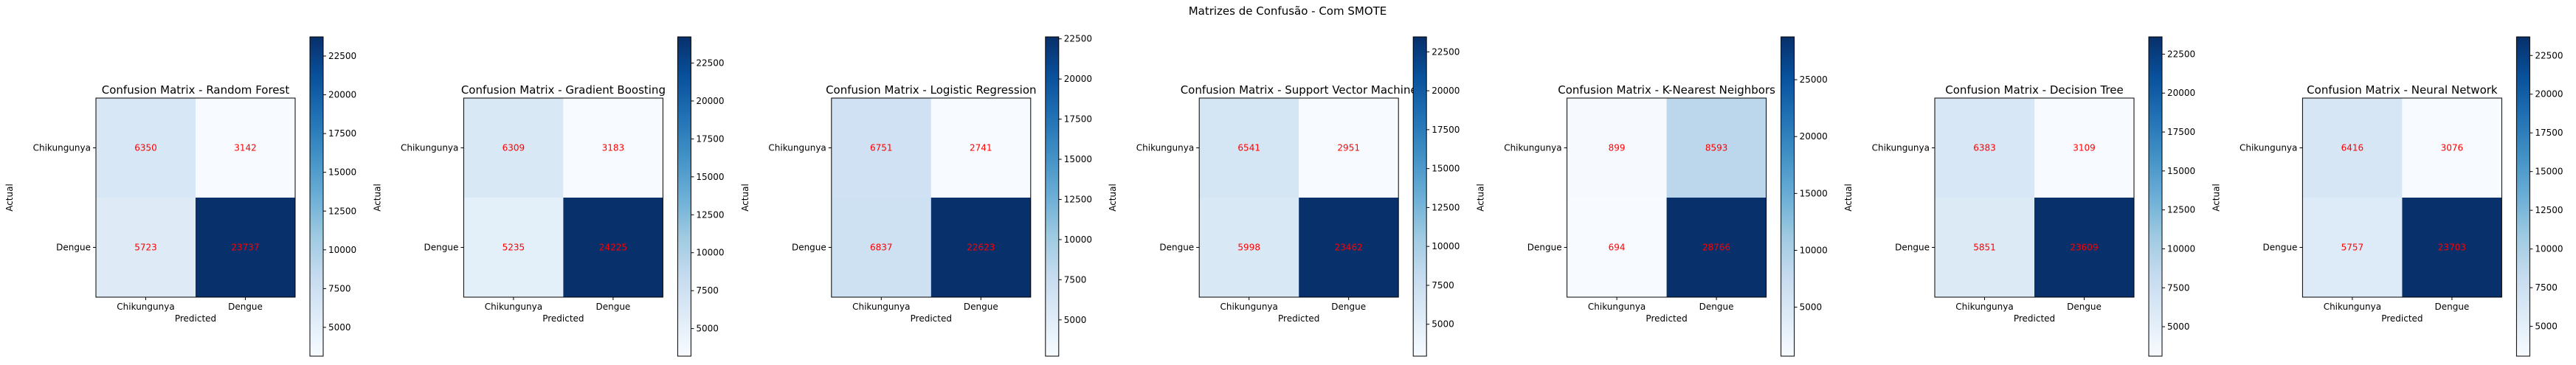 Image resolution: width=2576 pixels, height=365 pixels. Describe the element at coordinates (2034, 90) in the screenshot. I see `panel-title: Confusion Matrix - Decision Tree` at that location.